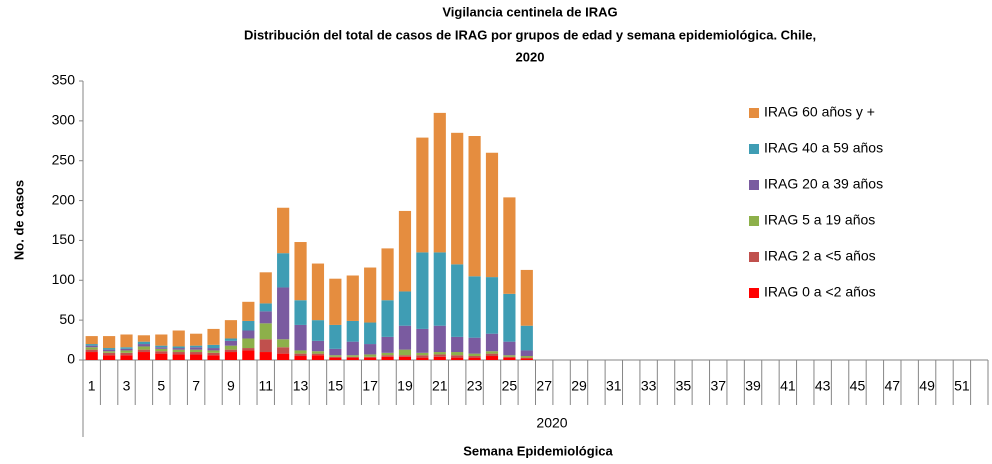  What do you see at coordinates (823, 386) in the screenshot?
I see `x-tick-label: 43` at bounding box center [823, 386].